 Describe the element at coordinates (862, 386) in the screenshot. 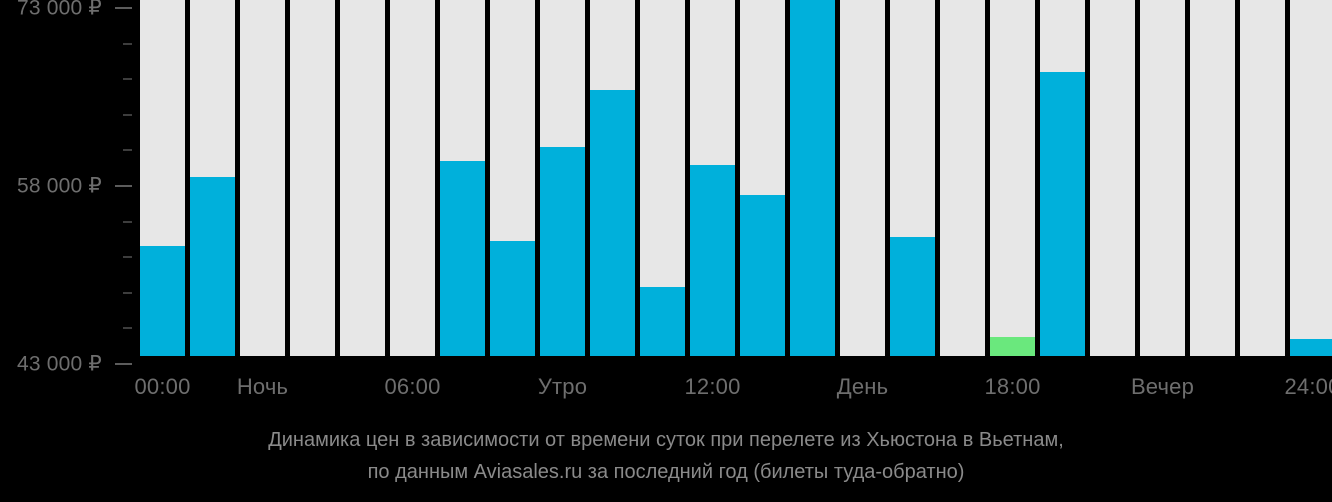

I see `x-axis-period-label: День` at that location.